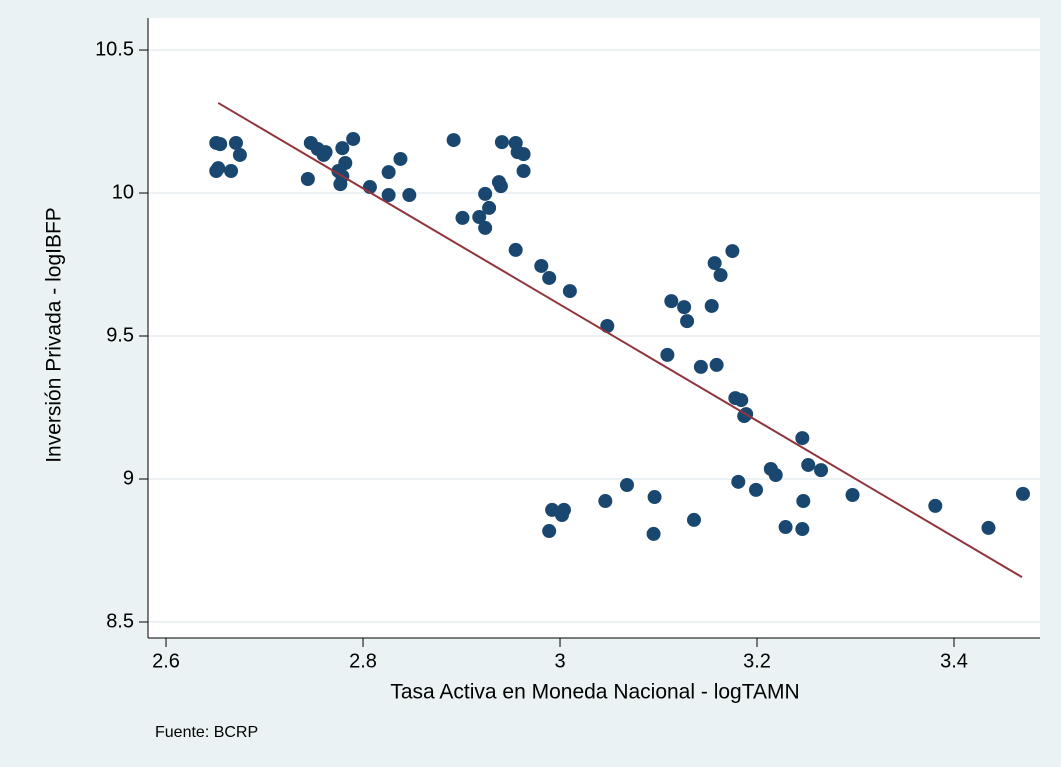  What do you see at coordinates (594, 692) in the screenshot?
I see `x-axis-title: Tasa Activa en Moneda Nacional - logTAMN` at bounding box center [594, 692].